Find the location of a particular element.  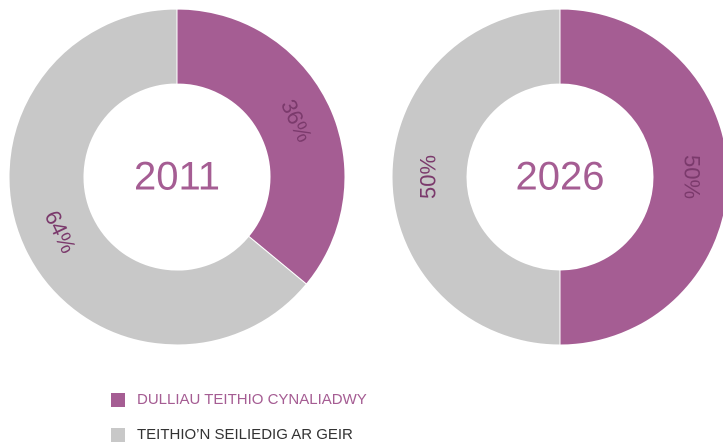

chart-title: 2026 is located at coordinates (560, 177).